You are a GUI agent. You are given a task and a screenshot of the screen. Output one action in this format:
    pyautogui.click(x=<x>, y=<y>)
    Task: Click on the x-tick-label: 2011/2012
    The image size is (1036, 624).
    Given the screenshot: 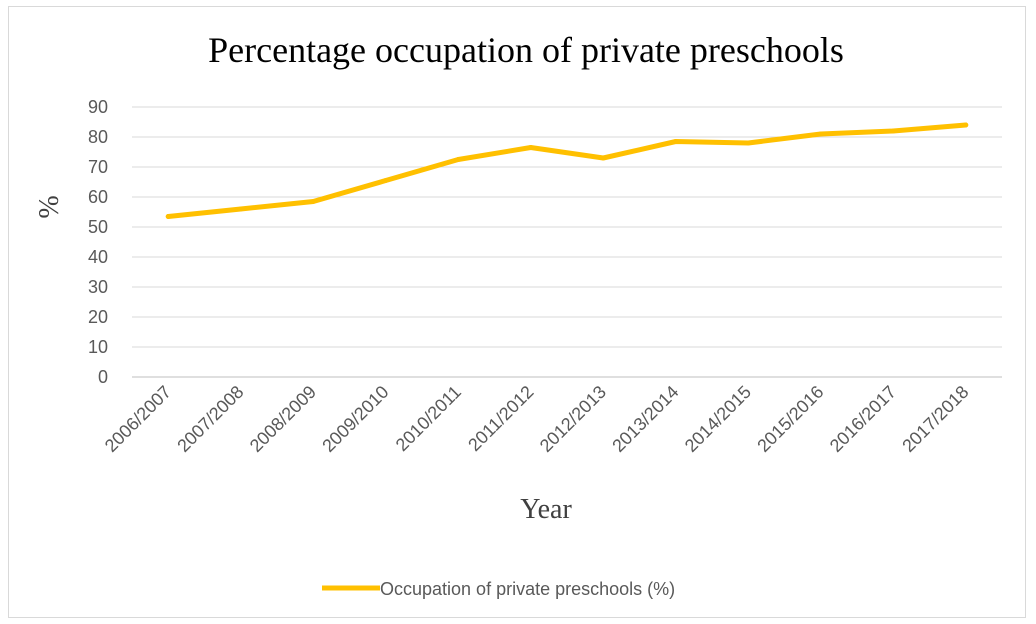 What is the action you would take?
    pyautogui.click(x=500, y=418)
    